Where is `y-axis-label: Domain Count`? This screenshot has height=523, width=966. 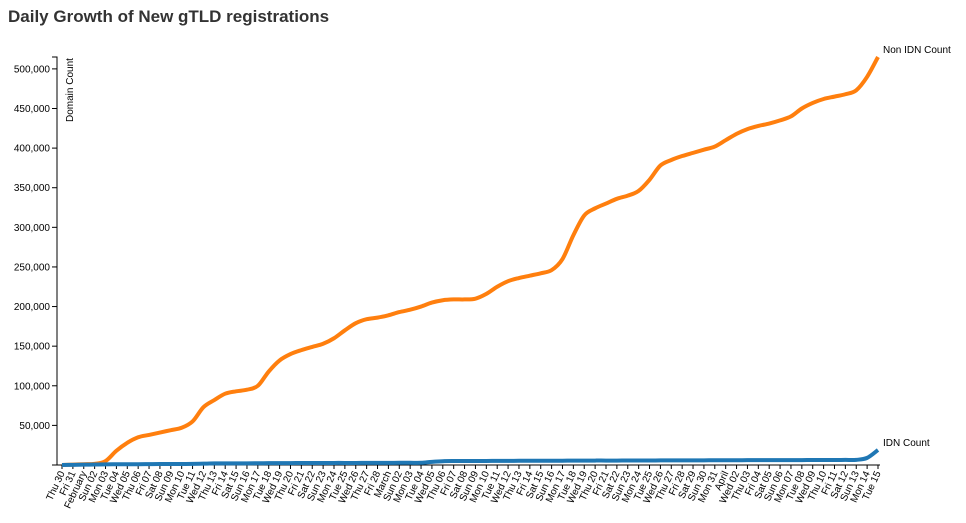
y-axis-label: Domain Count is located at coordinates (70, 90).